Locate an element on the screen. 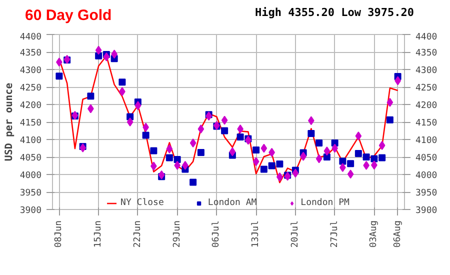  y-tick-label: 4100 is located at coordinates (31, 141).